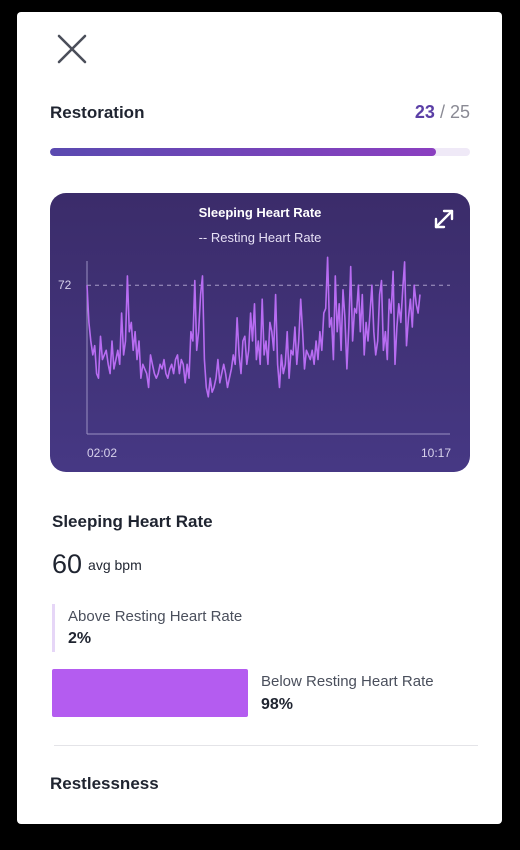  I want to click on expand-icon, so click(444, 219).